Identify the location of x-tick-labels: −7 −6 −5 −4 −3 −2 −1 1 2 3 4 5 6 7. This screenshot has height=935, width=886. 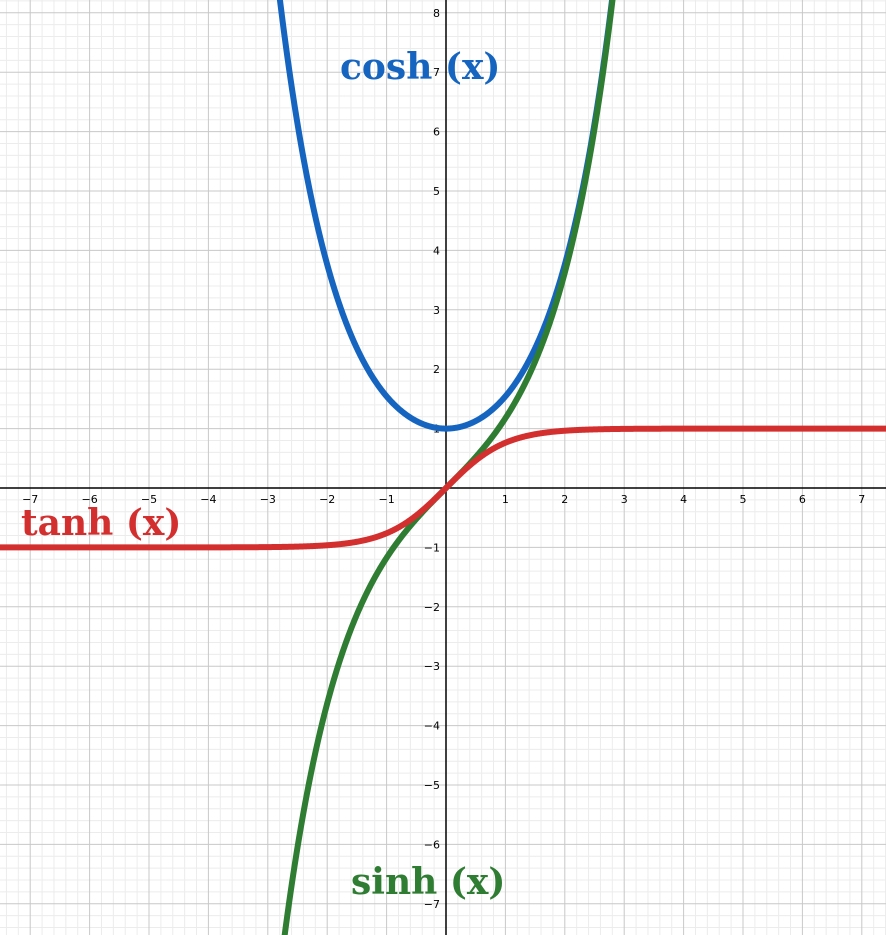
(443, 499).